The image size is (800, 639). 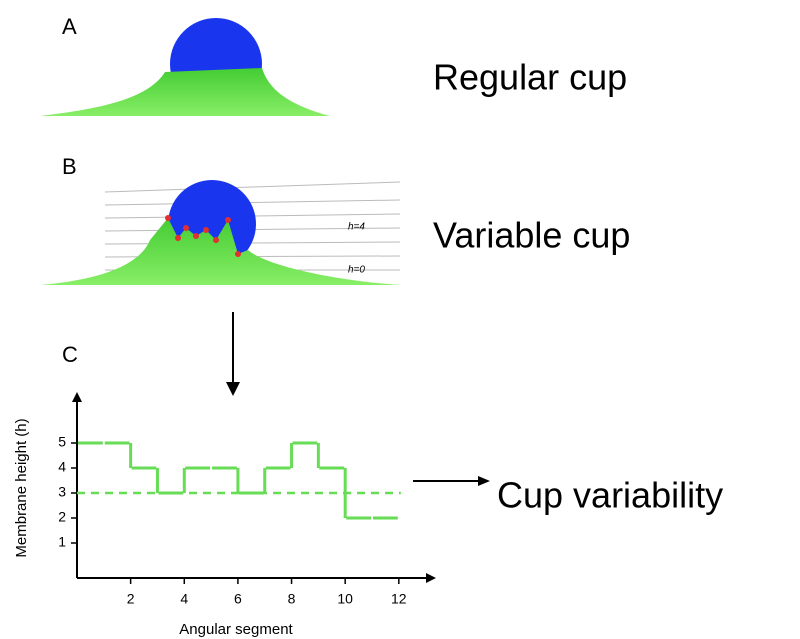 I want to click on x-tick-label: 10, so click(x=345, y=599).